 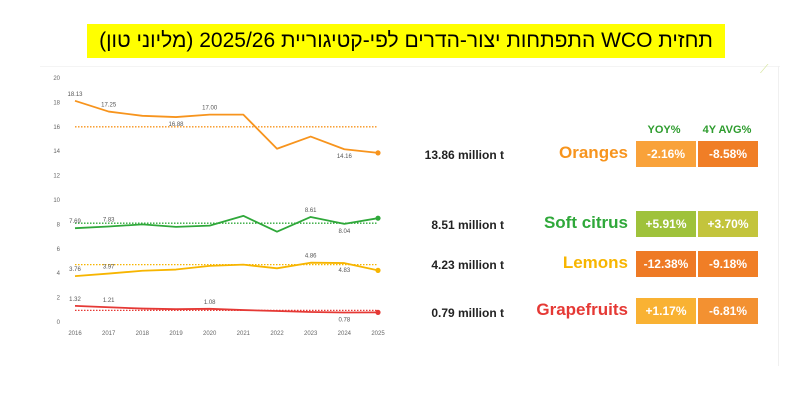 I want to click on grapefruits-series: 1.32 1.21 1.08 0.78, so click(x=225, y=310).